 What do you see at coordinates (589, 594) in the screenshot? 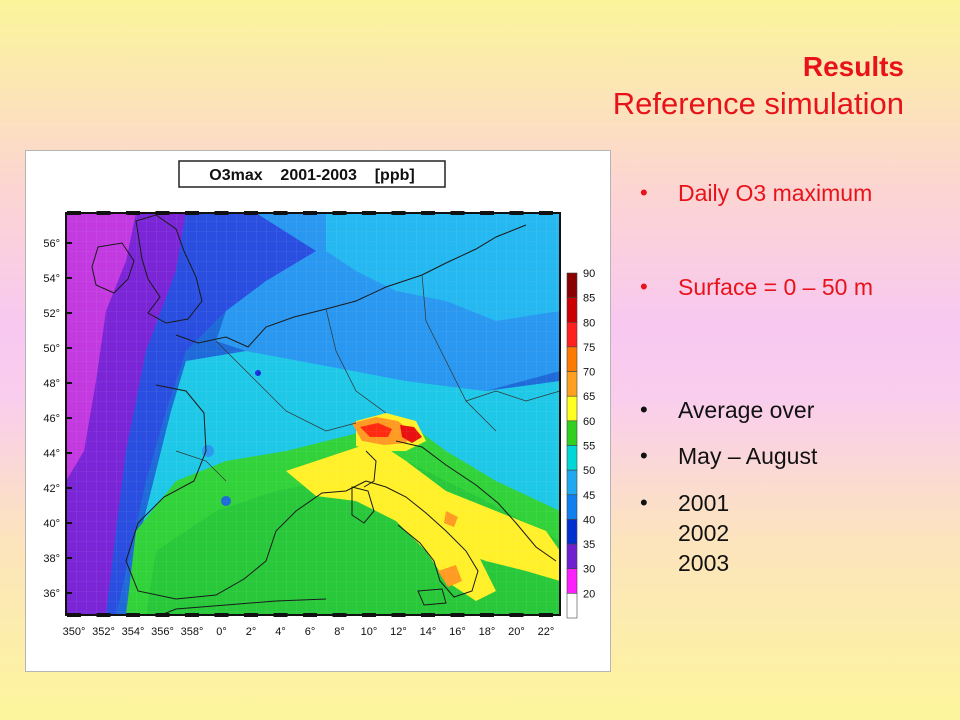
I see `colorbar-label: 20` at bounding box center [589, 594].